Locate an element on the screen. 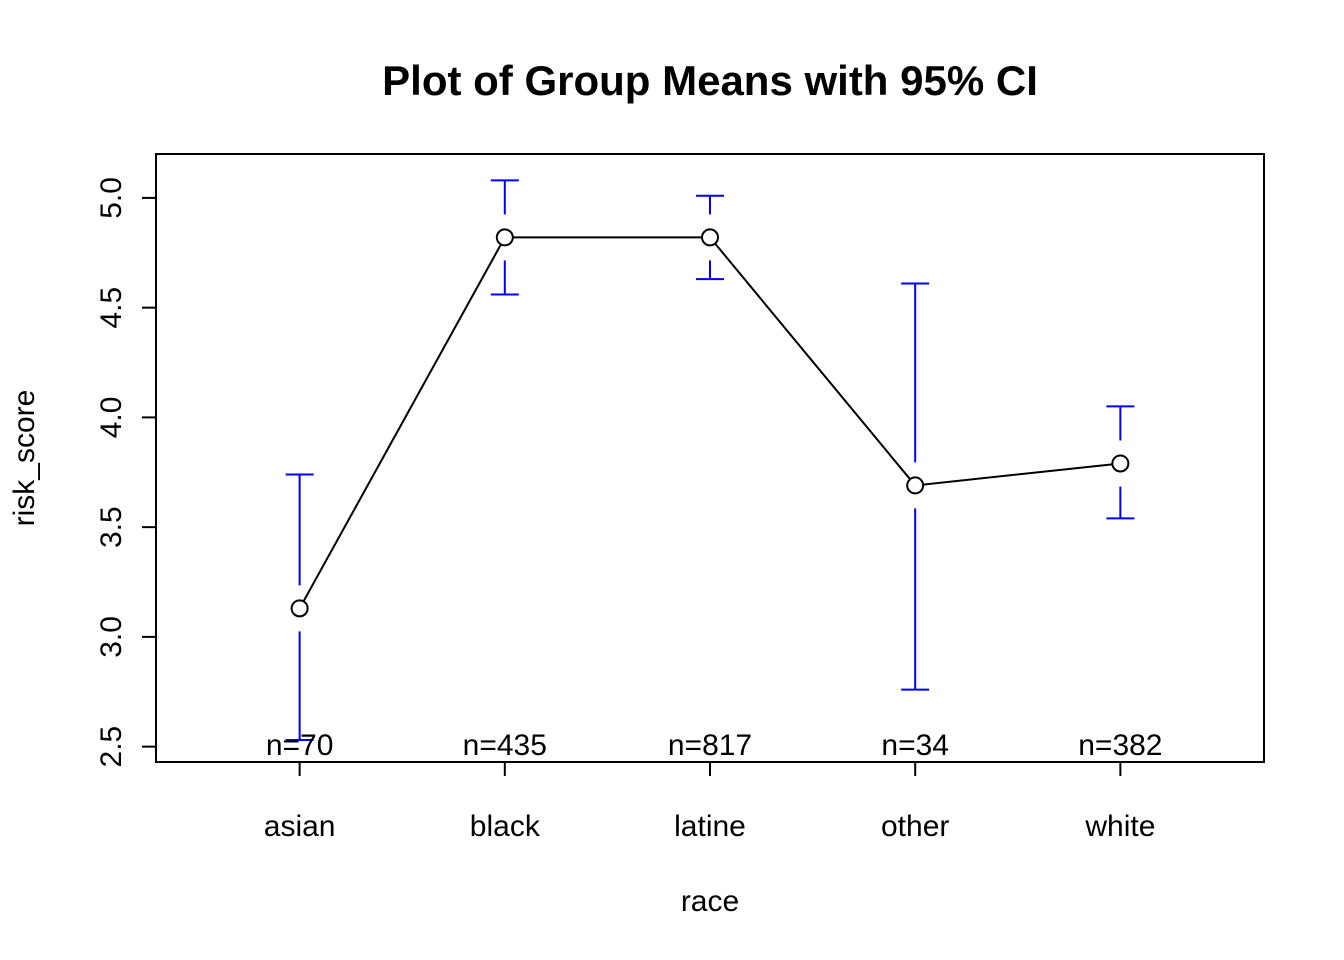 This screenshot has height=960, width=1344. mean-point-black is located at coordinates (504, 237).